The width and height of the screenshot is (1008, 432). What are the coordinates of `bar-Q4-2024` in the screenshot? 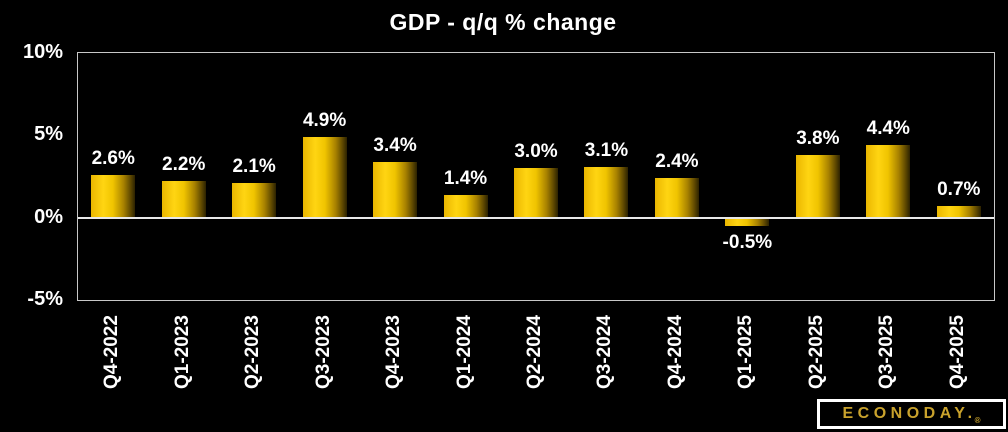 It's located at (676, 198).